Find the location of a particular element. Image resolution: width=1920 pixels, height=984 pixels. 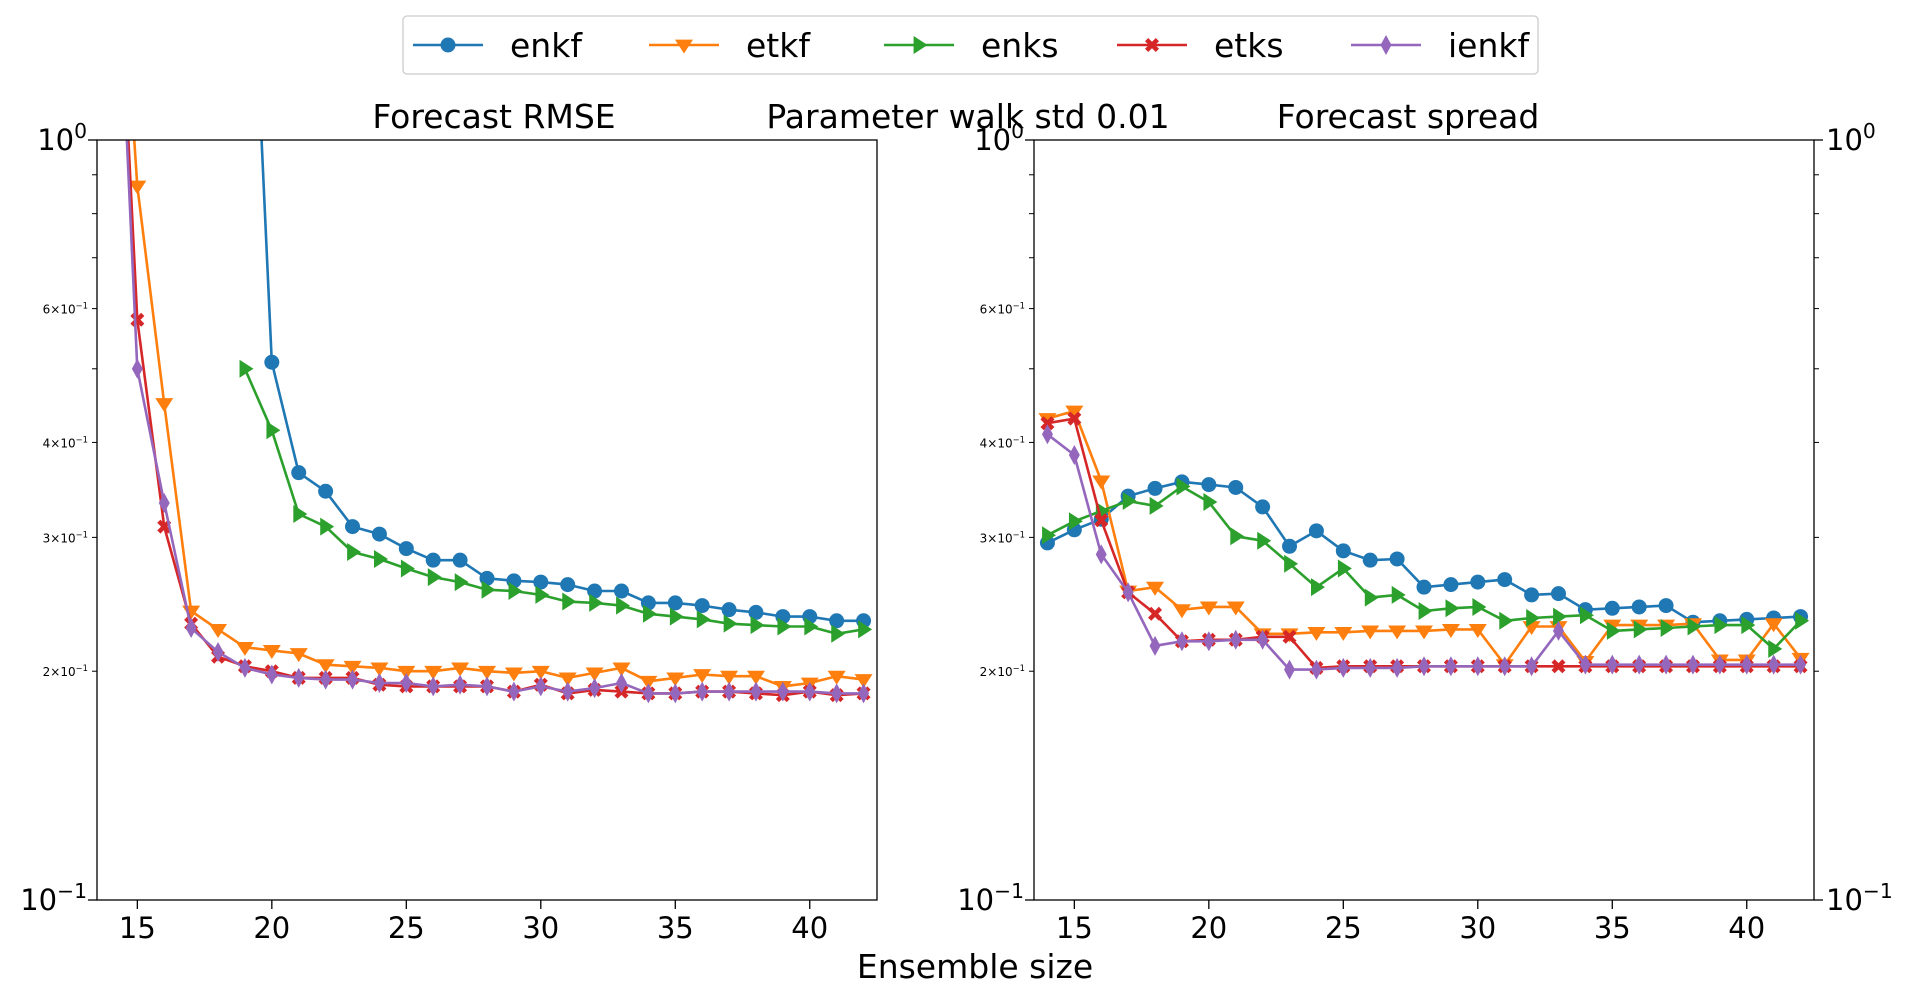

legend-label-etks: etks is located at coordinates (1249, 45).